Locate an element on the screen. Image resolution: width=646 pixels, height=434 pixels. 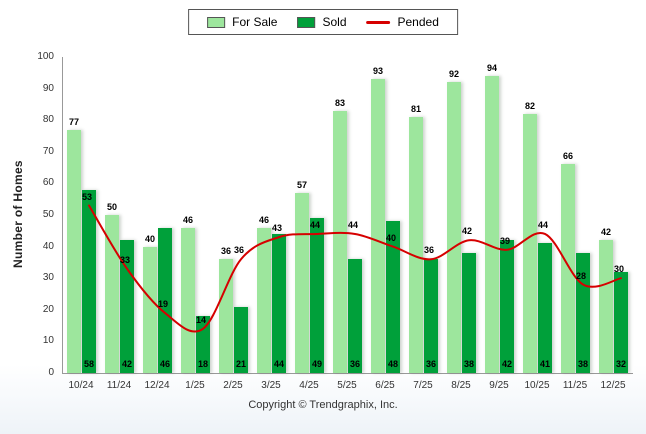
legend-label: For Sale is located at coordinates (255, 22).